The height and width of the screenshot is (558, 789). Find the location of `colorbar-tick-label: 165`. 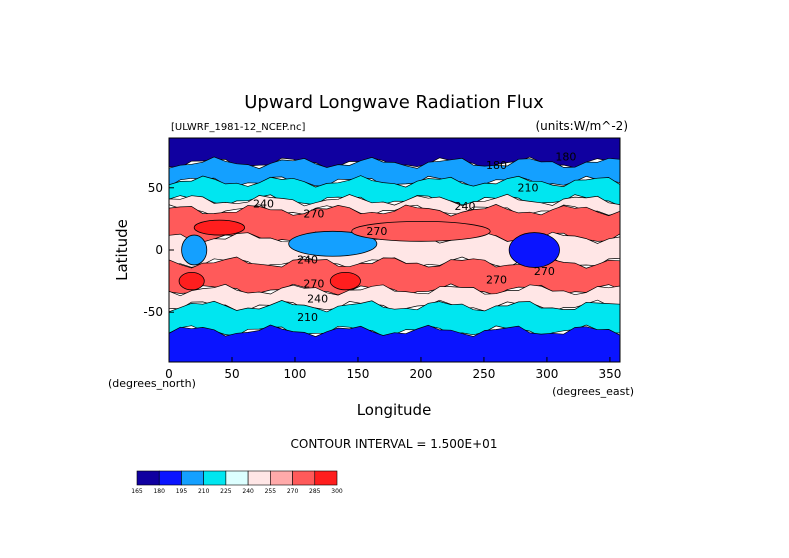

colorbar-tick-label: 165 is located at coordinates (137, 491).